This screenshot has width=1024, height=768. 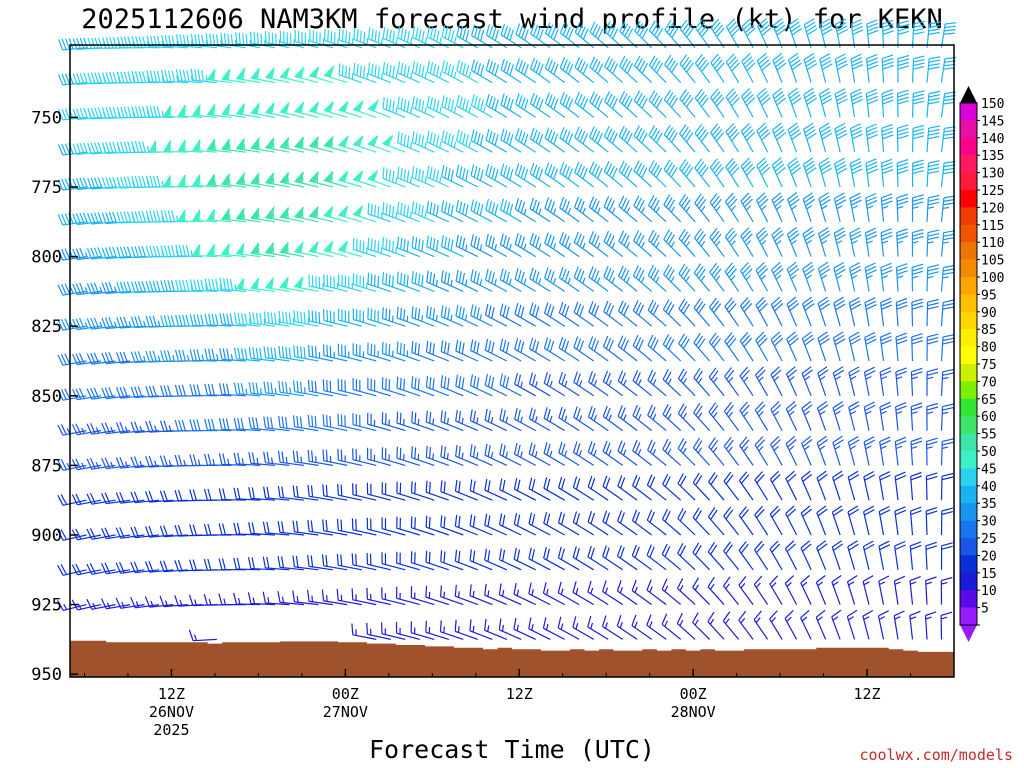 I want to click on colorbar-top-arrow, so click(x=968, y=94).